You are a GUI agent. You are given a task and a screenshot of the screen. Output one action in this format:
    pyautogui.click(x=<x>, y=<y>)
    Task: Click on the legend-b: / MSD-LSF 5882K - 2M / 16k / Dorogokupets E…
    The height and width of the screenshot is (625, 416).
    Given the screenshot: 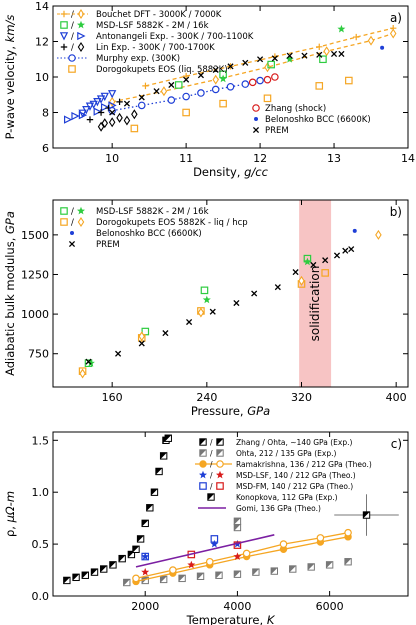 What is the action you would take?
    pyautogui.click(x=154, y=228)
    